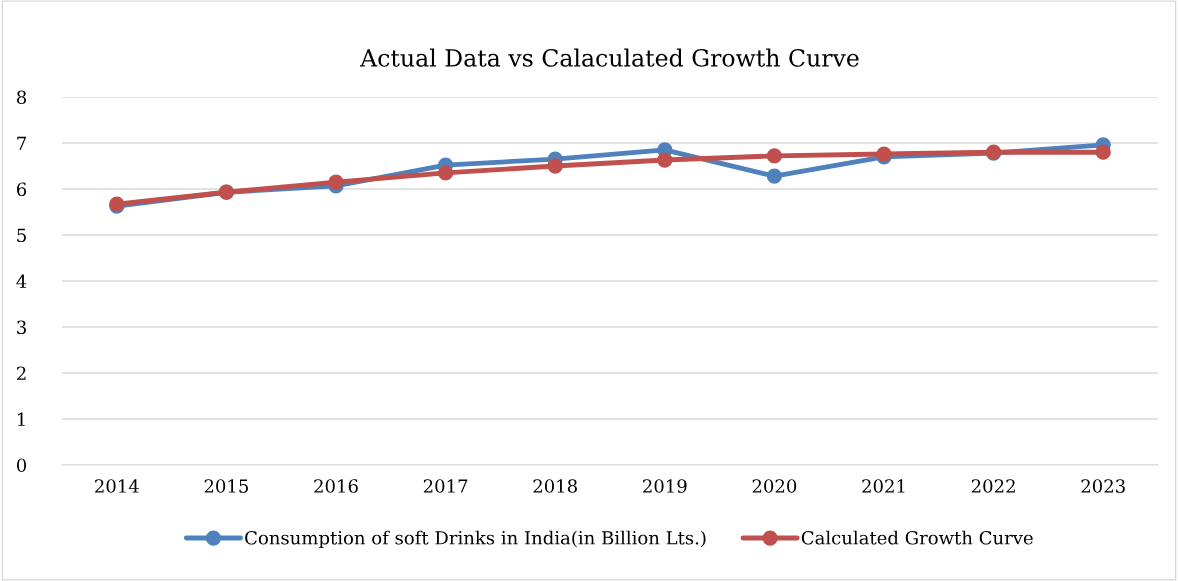 This screenshot has height=581, width=1178. What do you see at coordinates (21, 419) in the screenshot?
I see `y-tick-label: 1` at bounding box center [21, 419].